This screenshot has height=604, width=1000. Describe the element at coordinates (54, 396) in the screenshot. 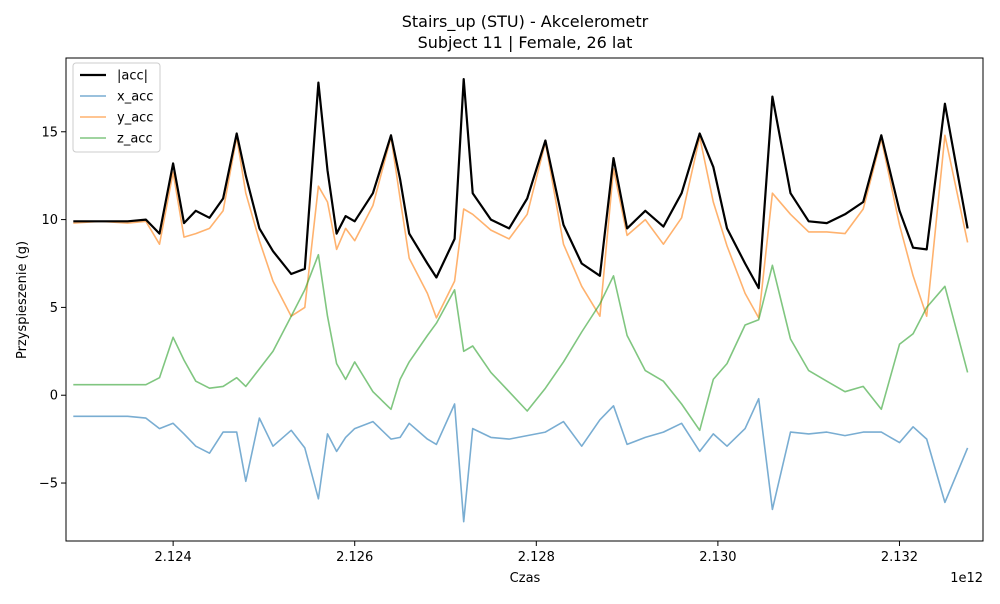

I see `y-tick-label: 0` at that location.